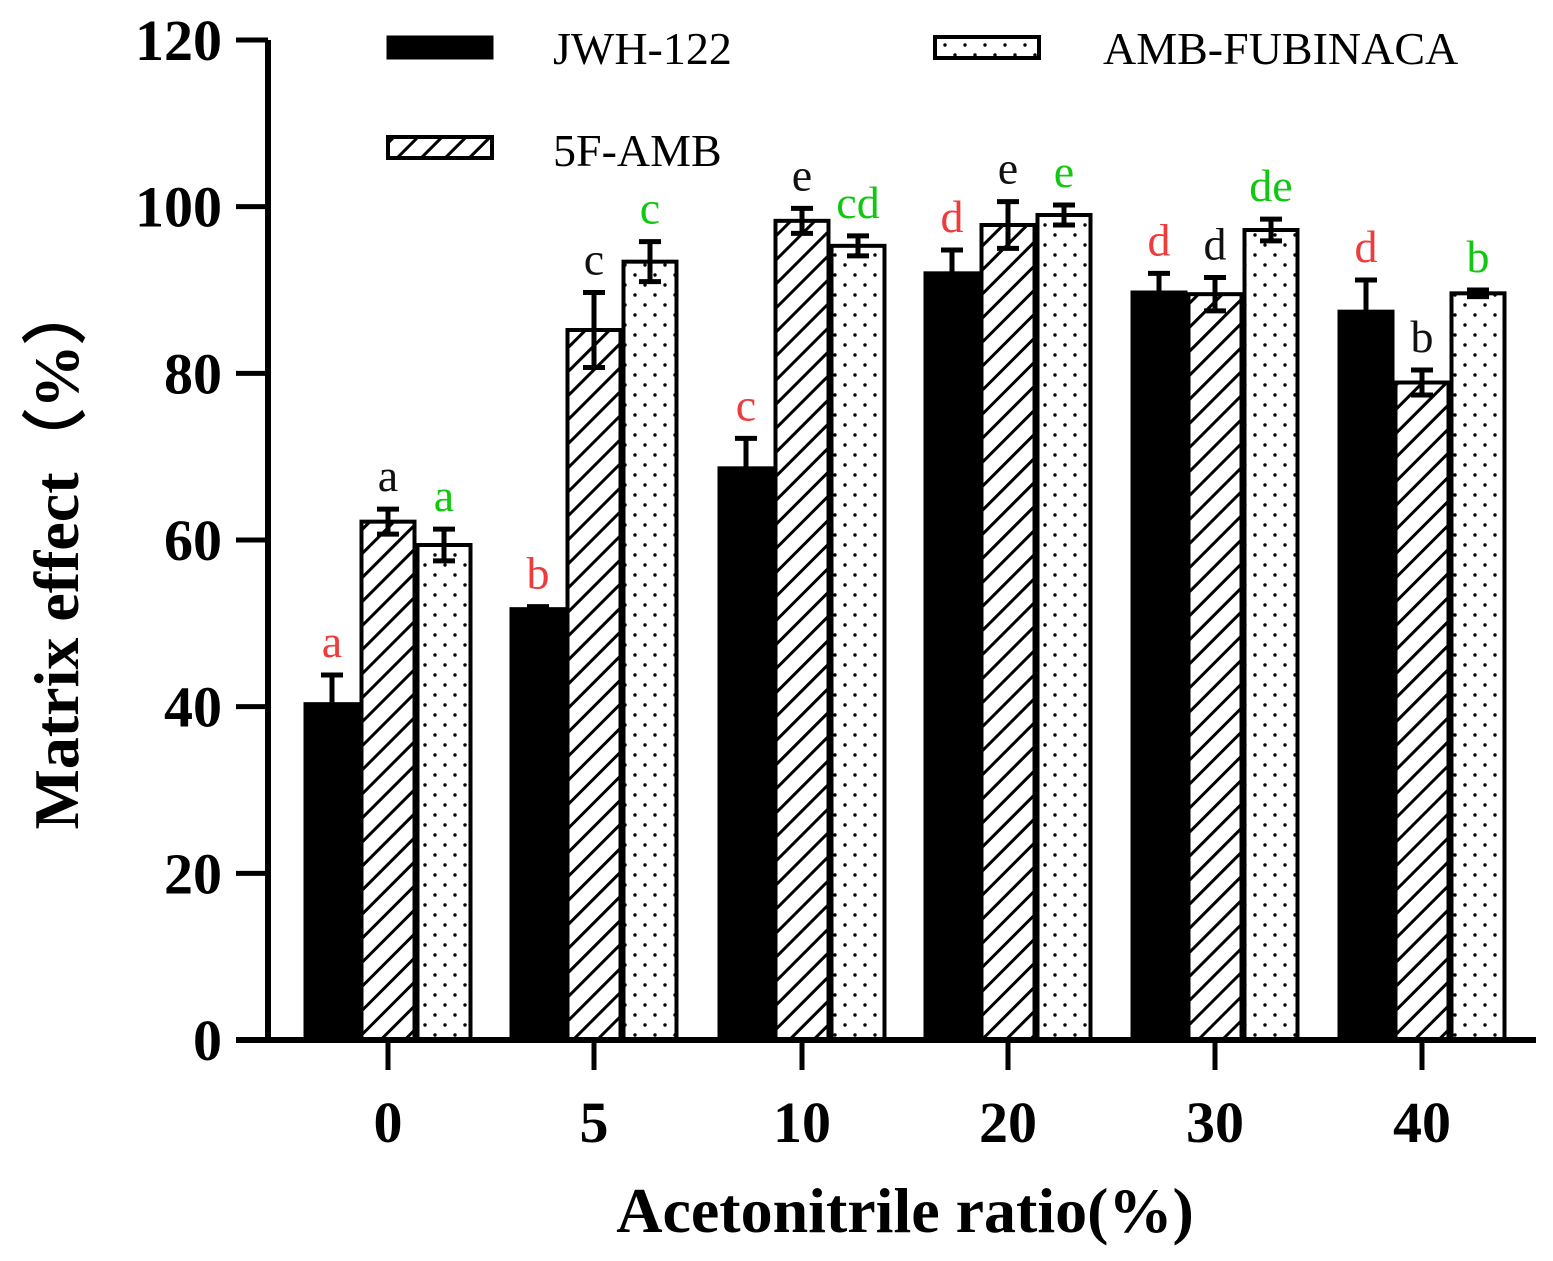 Image resolution: width=1553 pixels, height=1261 pixels. Describe the element at coordinates (1064, 171) in the screenshot. I see `sig-label-amb-fubinaca-20: e` at that location.